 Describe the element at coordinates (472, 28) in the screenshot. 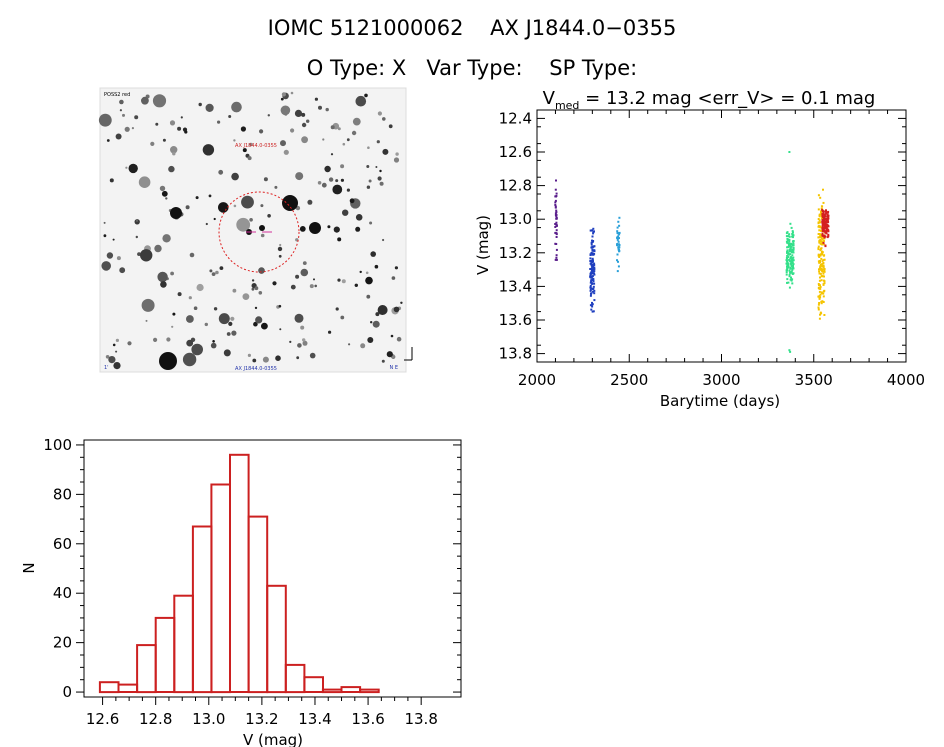

I see `chart-title-line1: IOMC 5121000062 AX J1844.0−0355` at that location.